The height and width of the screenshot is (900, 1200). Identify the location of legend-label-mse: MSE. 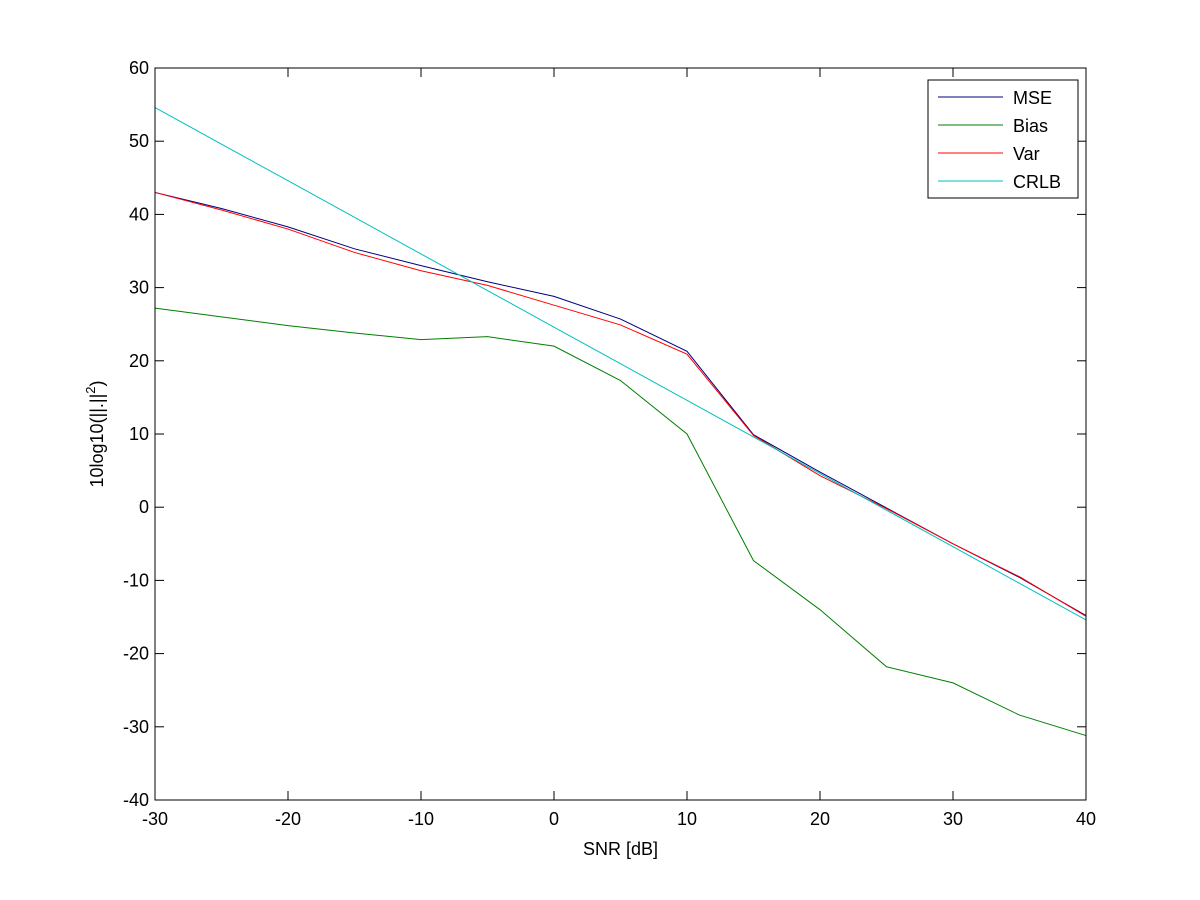
(1032, 98).